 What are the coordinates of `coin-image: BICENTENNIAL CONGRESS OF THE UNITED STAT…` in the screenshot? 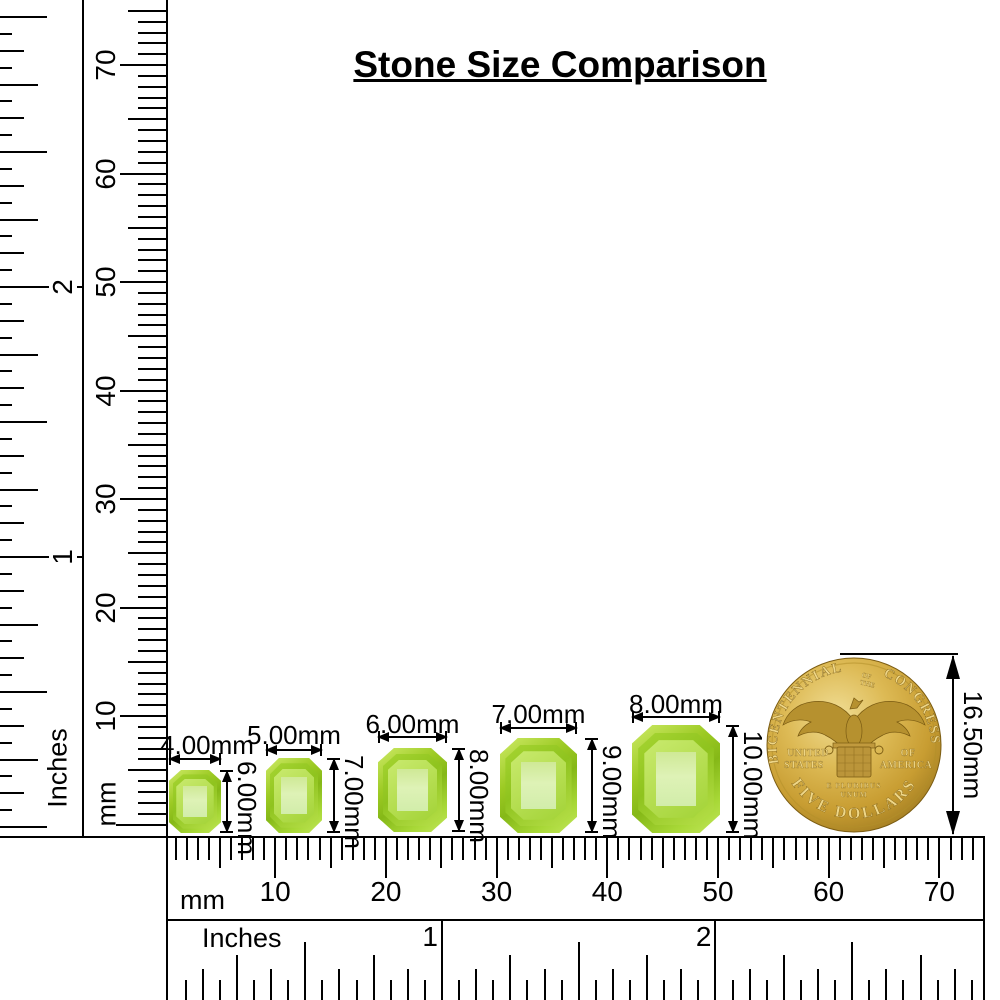 It's located at (853, 745).